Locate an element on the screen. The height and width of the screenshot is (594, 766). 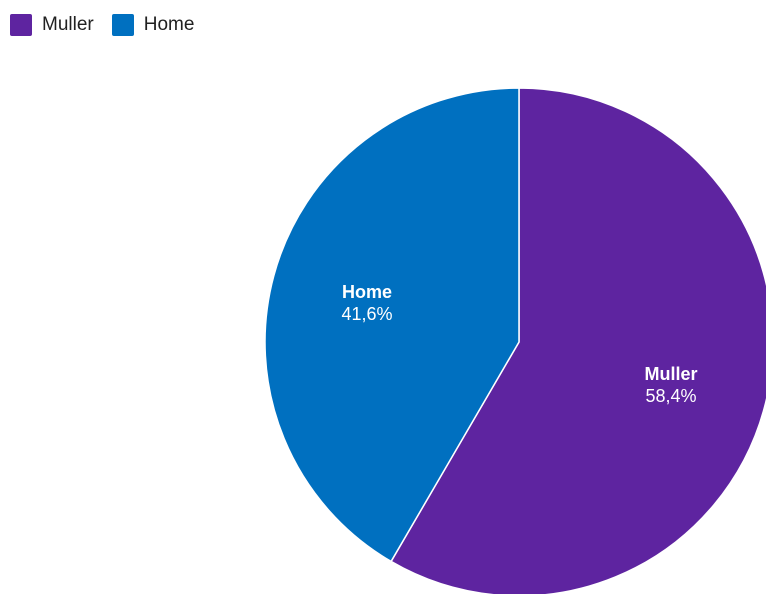
slice-value-home: 41,6% is located at coordinates (366, 314).